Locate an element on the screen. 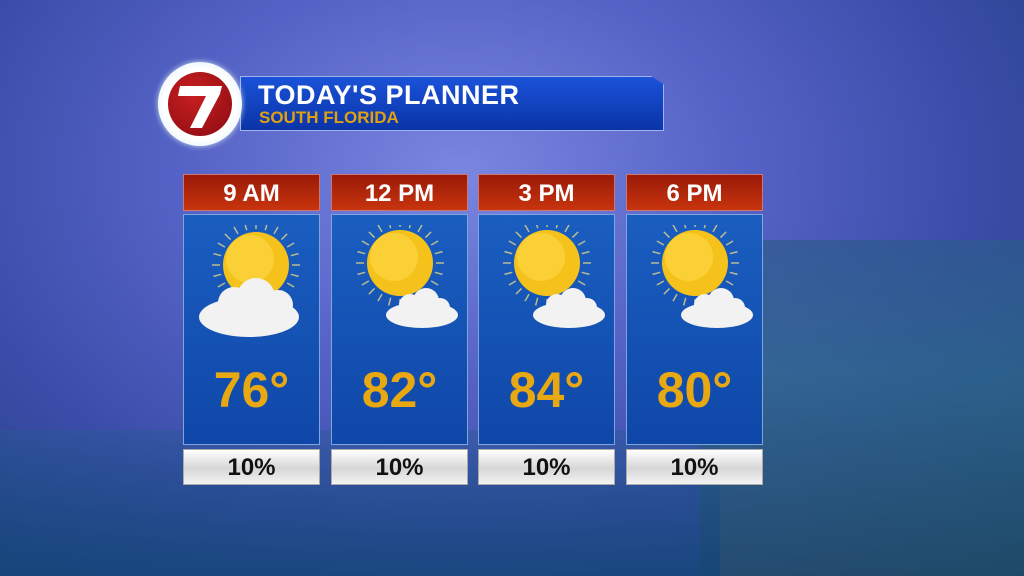 The width and height of the screenshot is (1024, 576). temperature: 84° is located at coordinates (546, 390).